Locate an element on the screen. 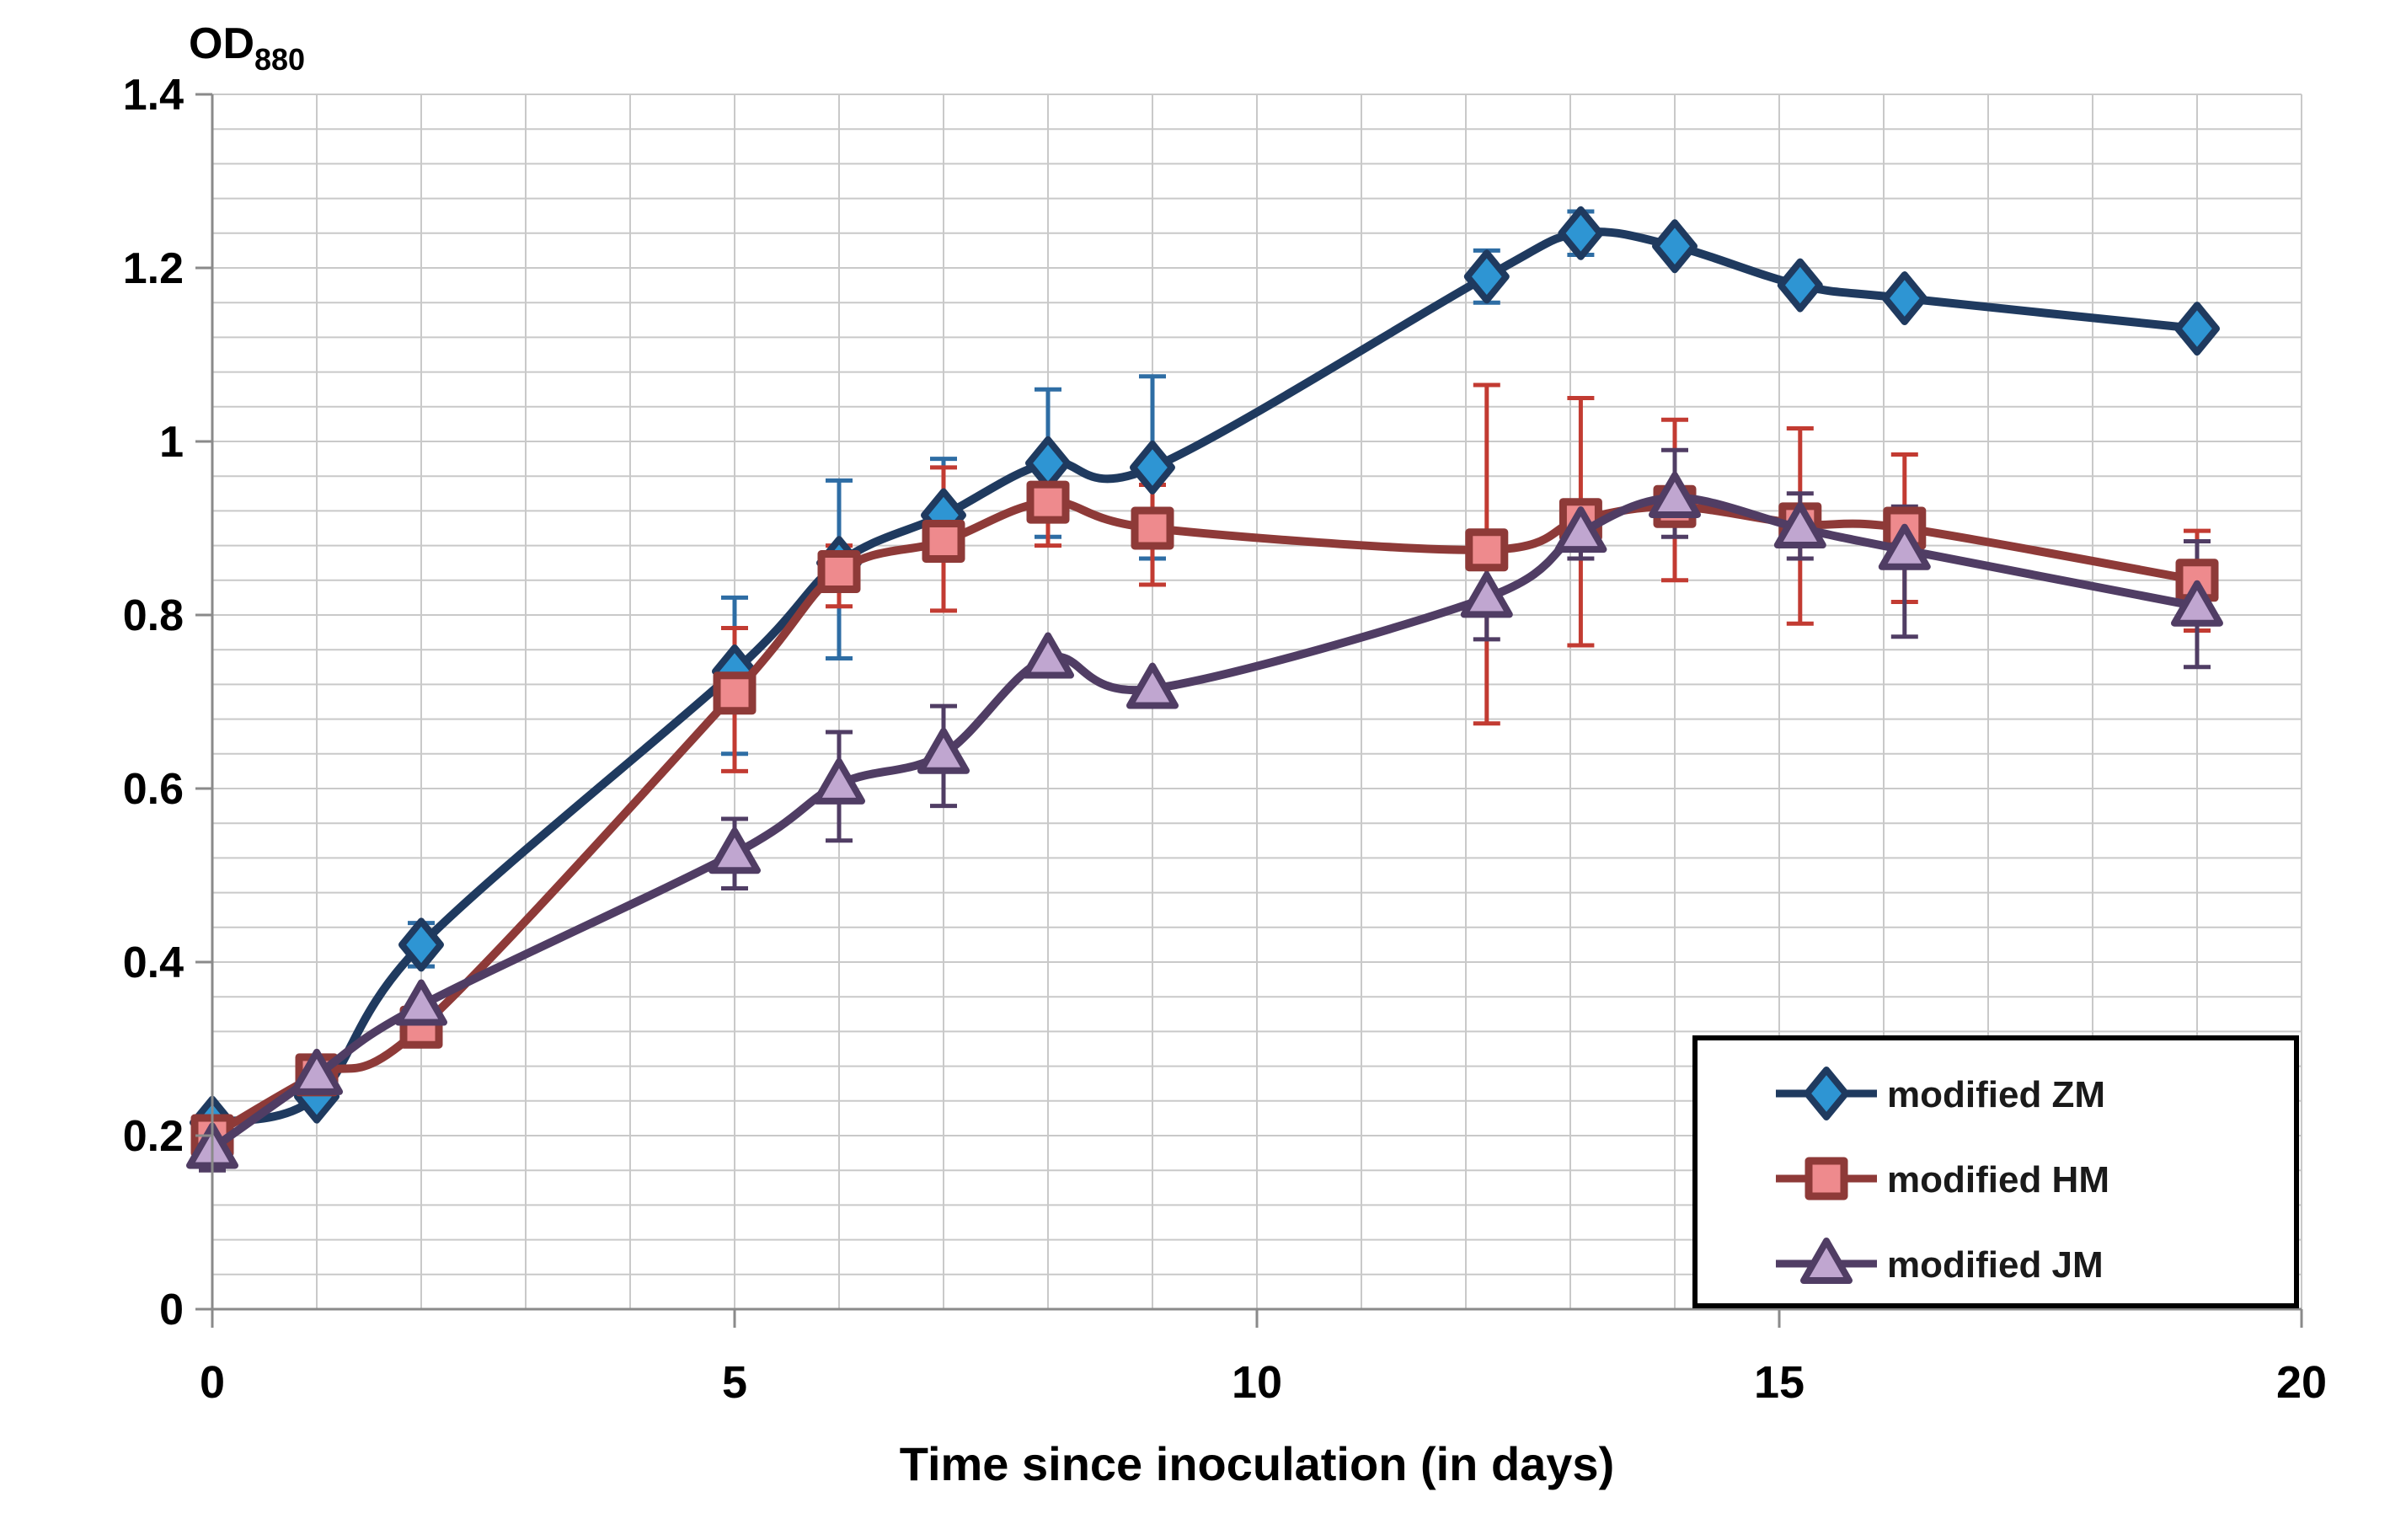 Image resolution: width=2390 pixels, height=1540 pixels. y-tick-label: 1.2 is located at coordinates (153, 268).